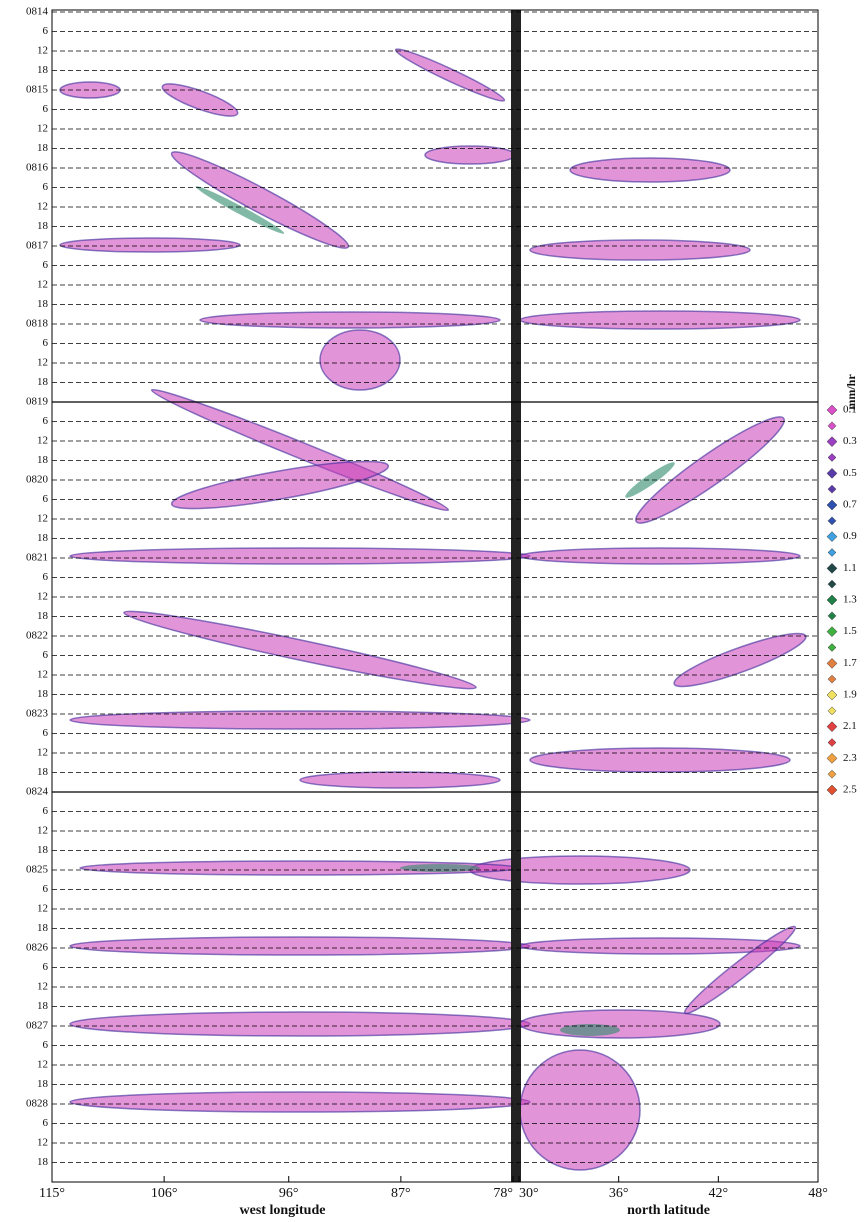 This screenshot has width=866, height=1222. I want to click on x-tick-label: 96°, so click(289, 1193).